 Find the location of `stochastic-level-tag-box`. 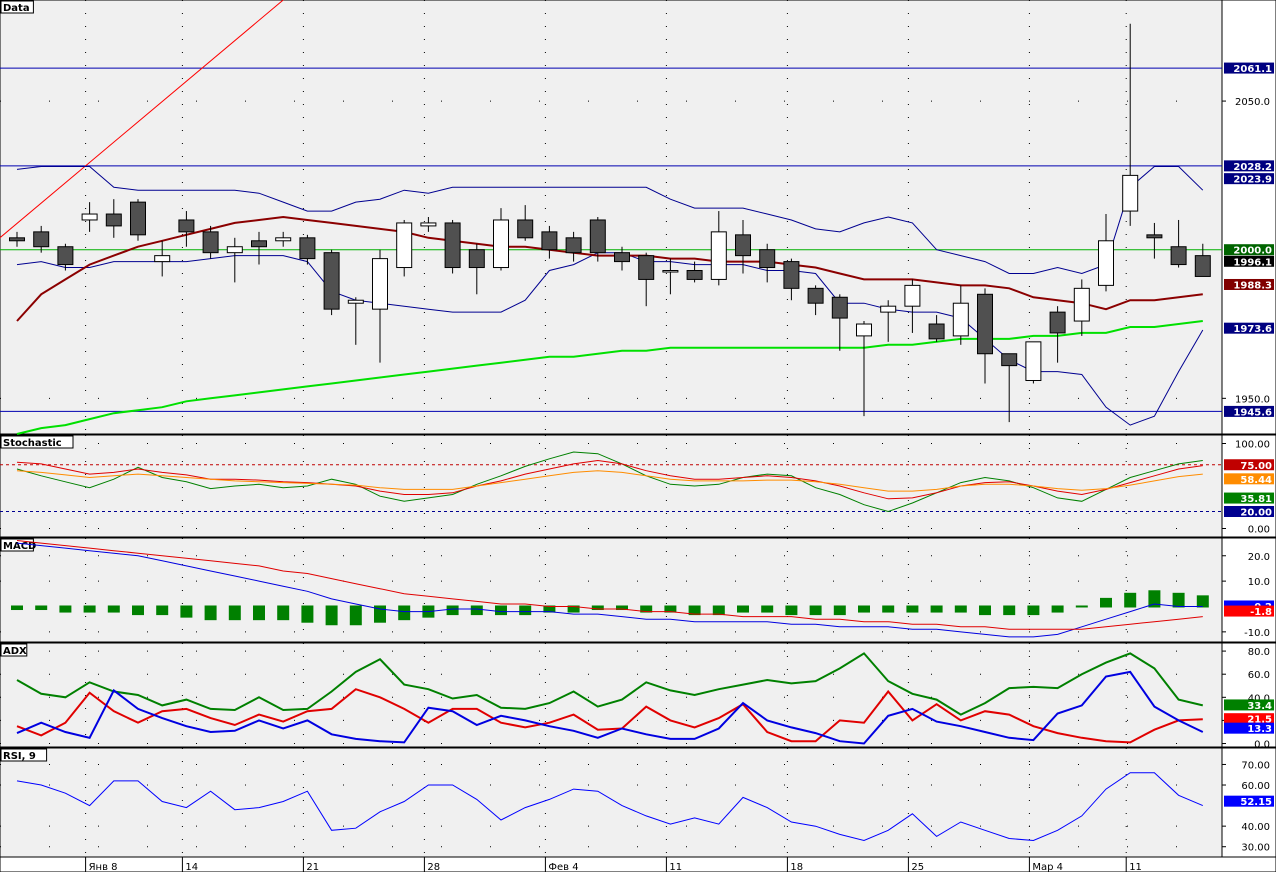

stochastic-level-tag-box is located at coordinates (1249, 511).